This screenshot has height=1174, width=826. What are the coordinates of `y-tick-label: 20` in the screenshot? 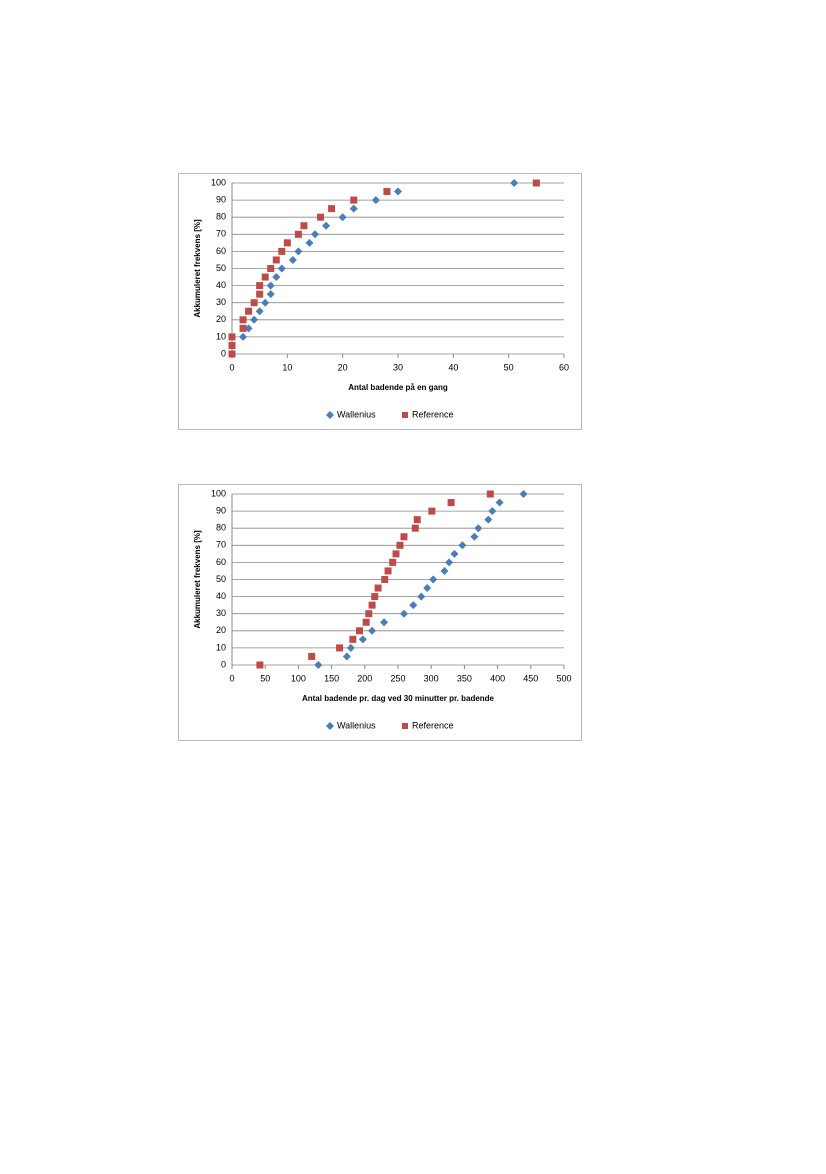 It's located at (221, 630).